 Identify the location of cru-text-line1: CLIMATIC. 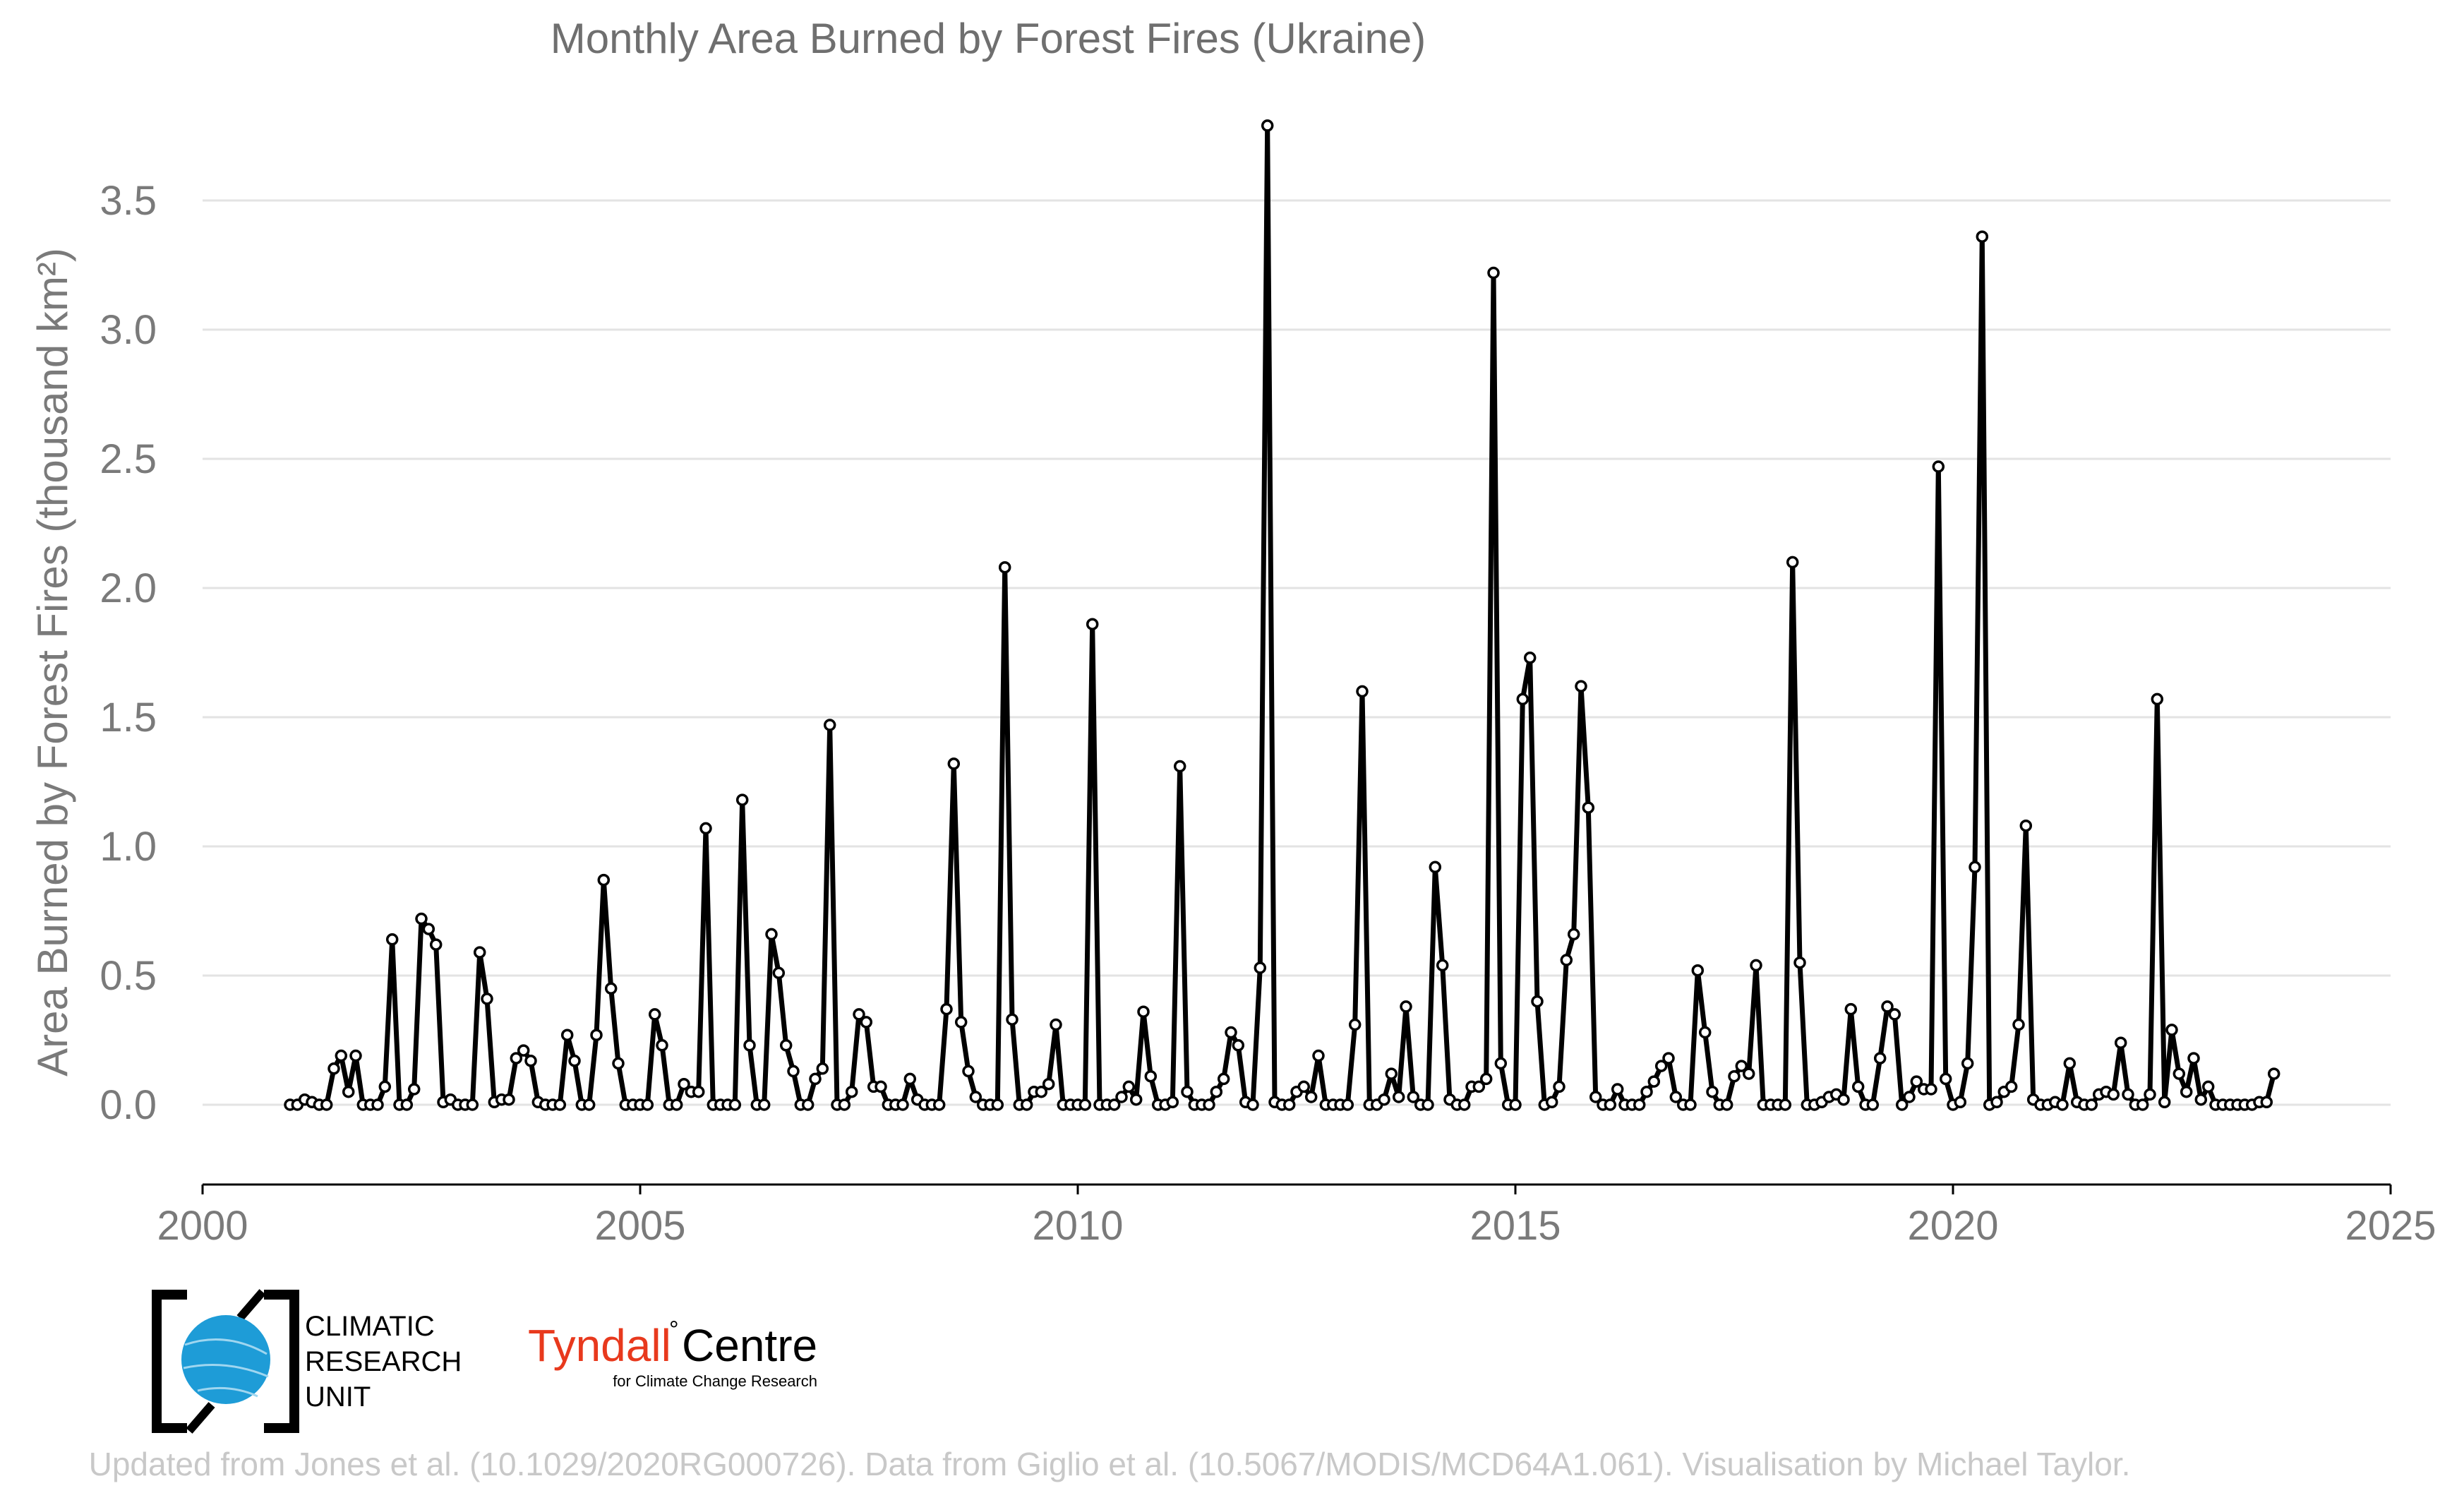
(370, 1326).